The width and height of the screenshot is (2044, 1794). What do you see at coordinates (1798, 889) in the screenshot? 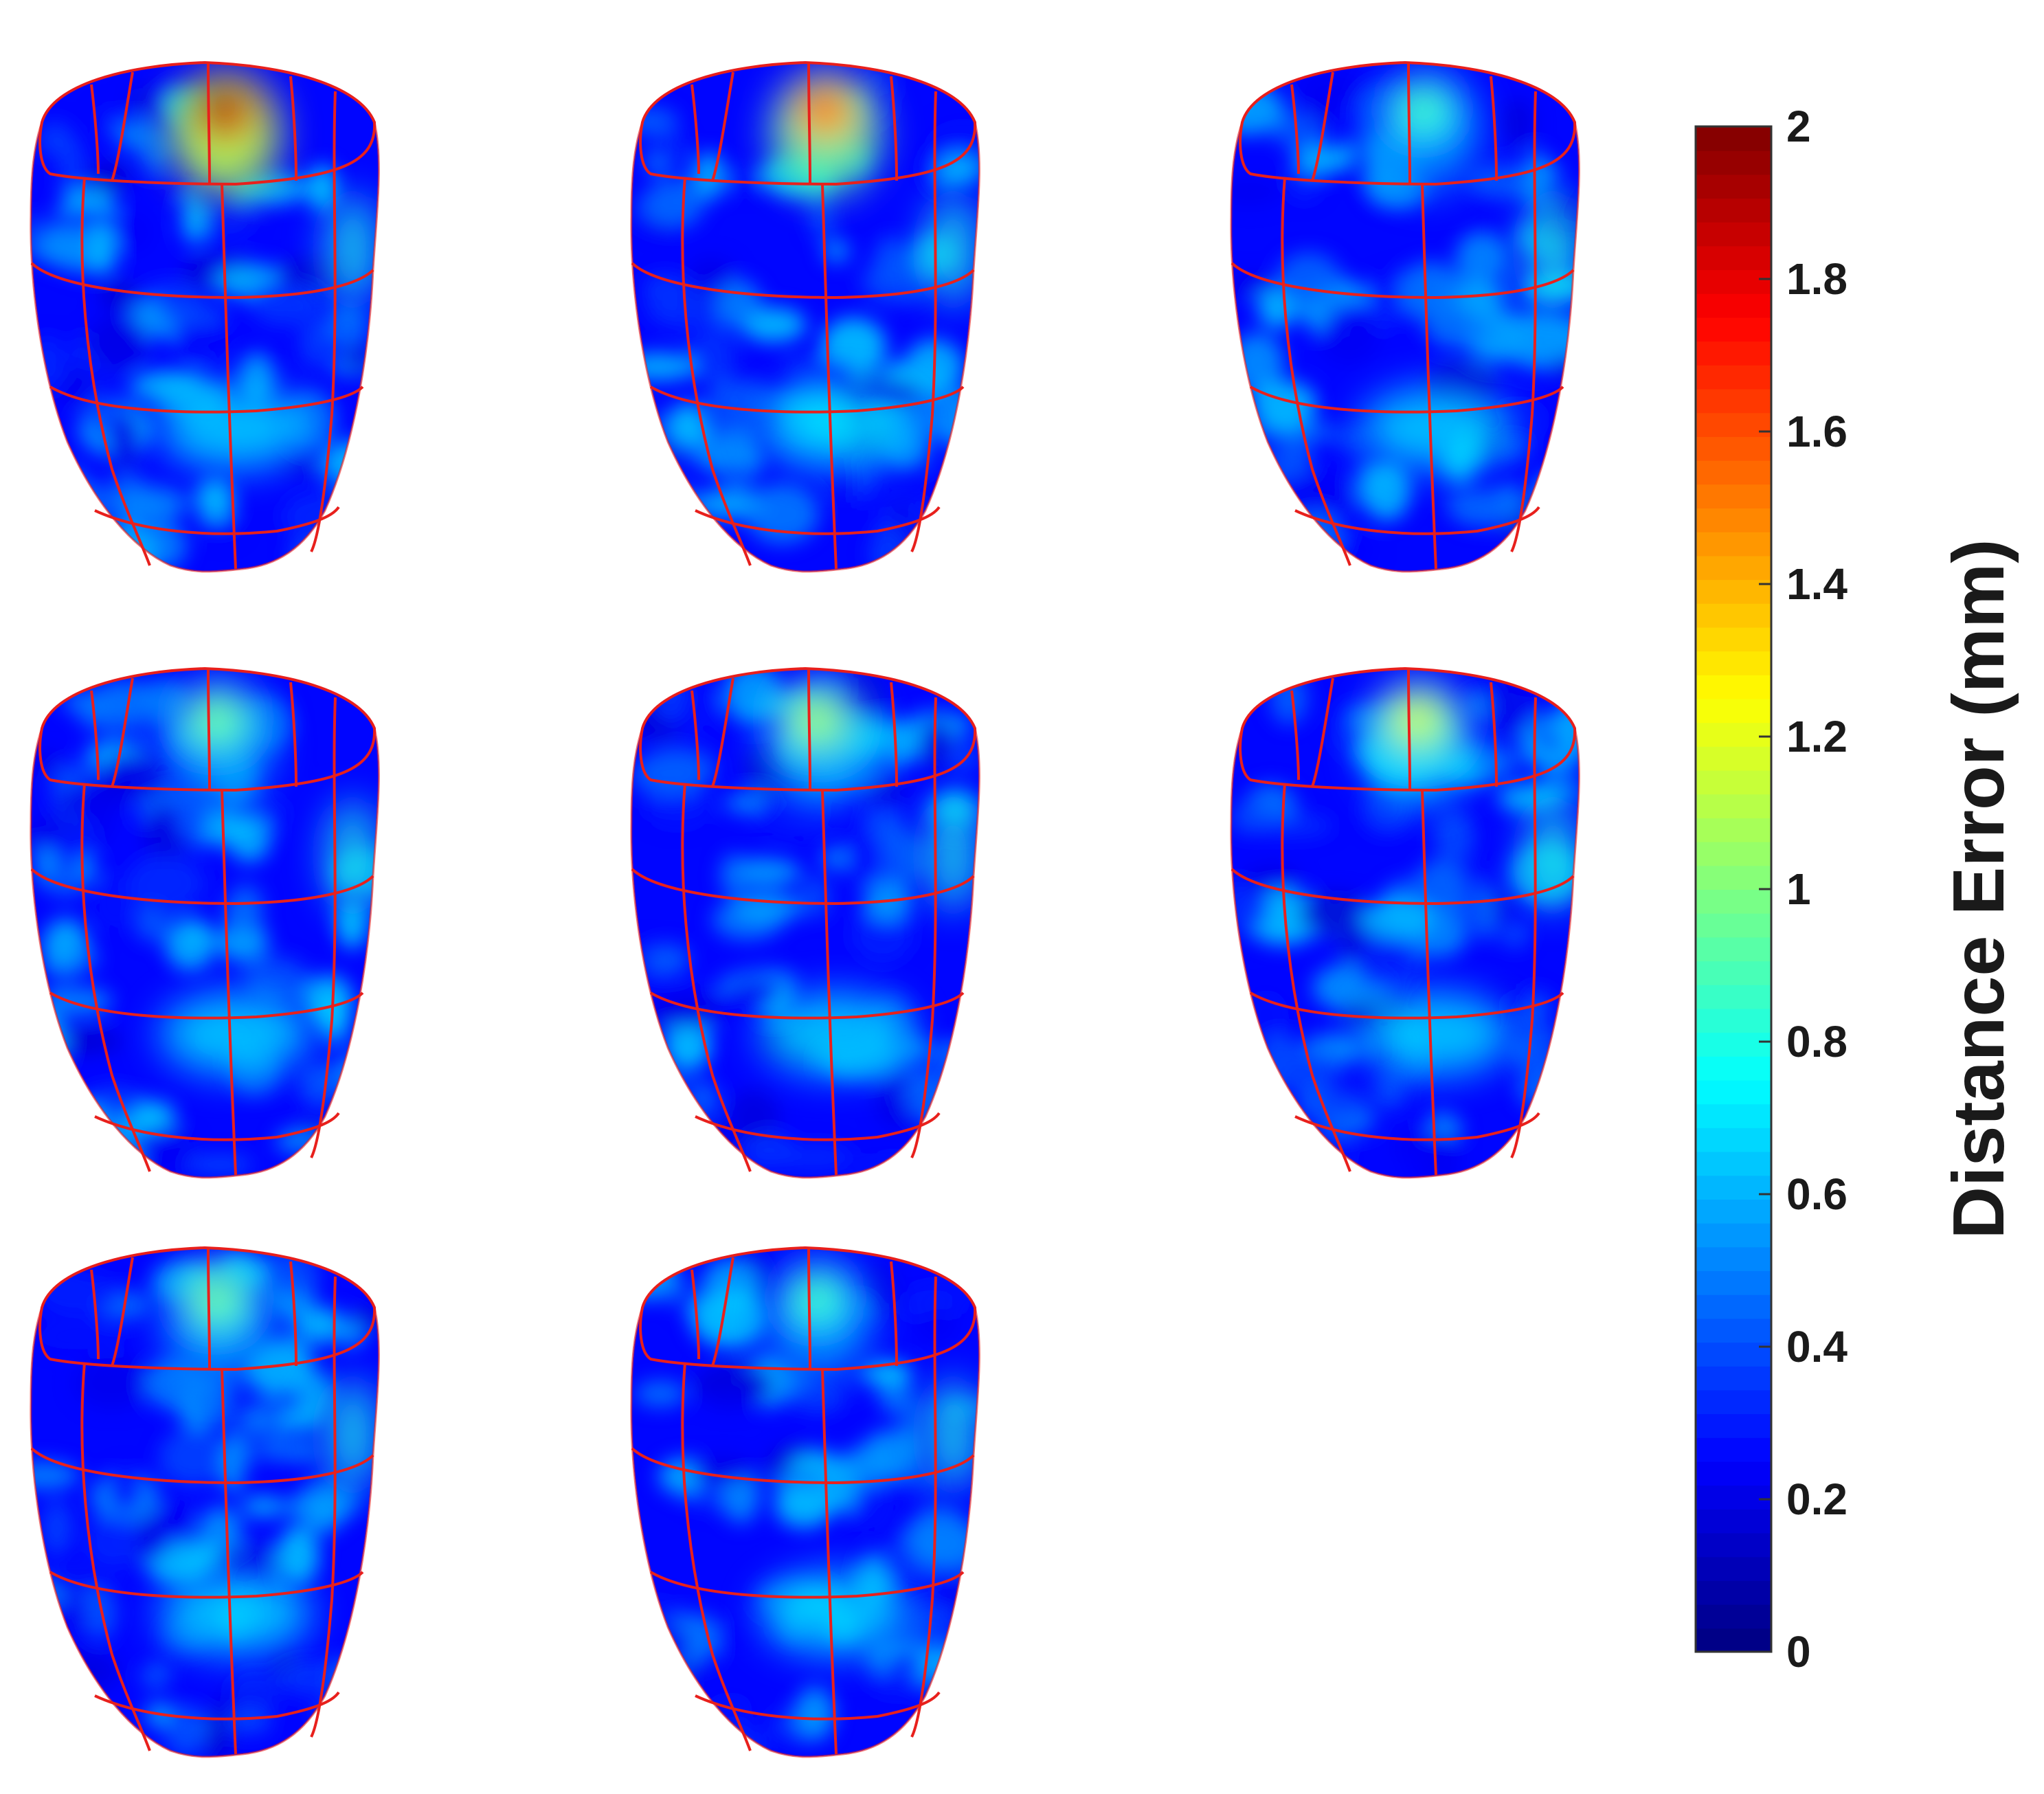
I see `colorbar-tick-label: 1` at bounding box center [1798, 889].